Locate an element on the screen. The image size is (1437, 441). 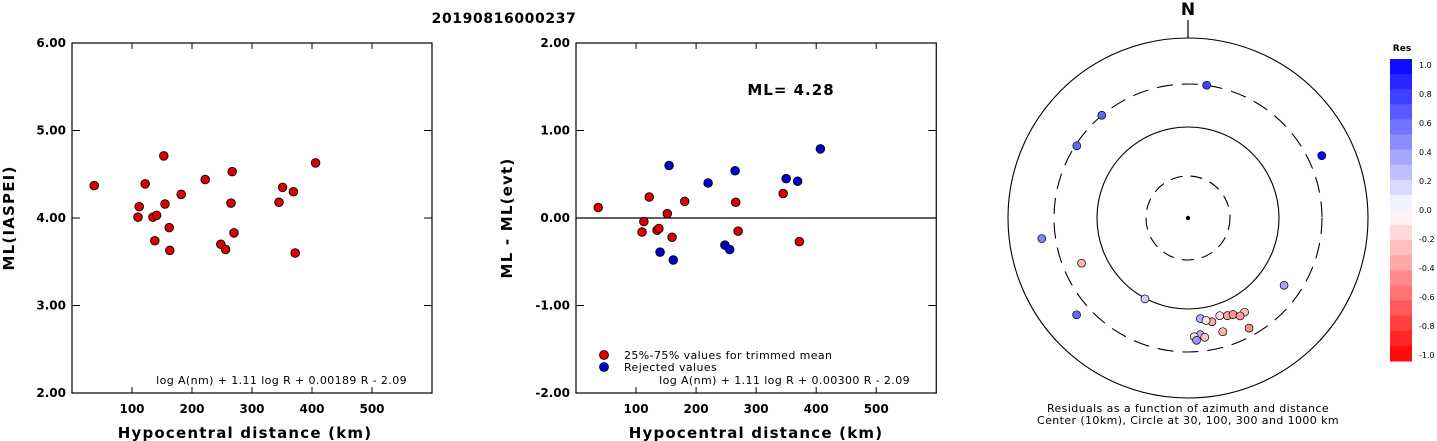
ring-300km is located at coordinates (1188, 218).